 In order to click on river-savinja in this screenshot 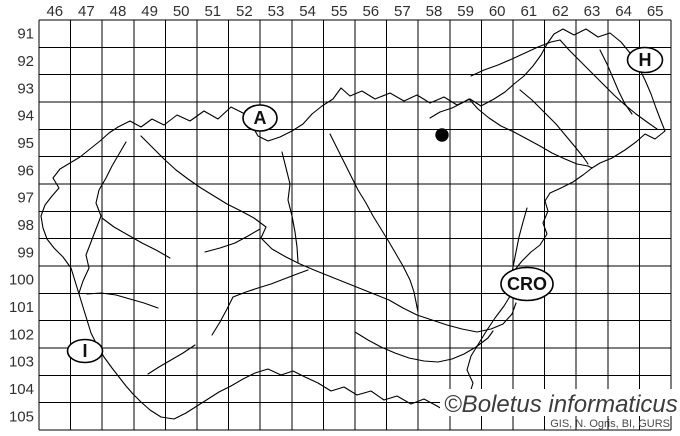, I will do `click(374, 223)`.